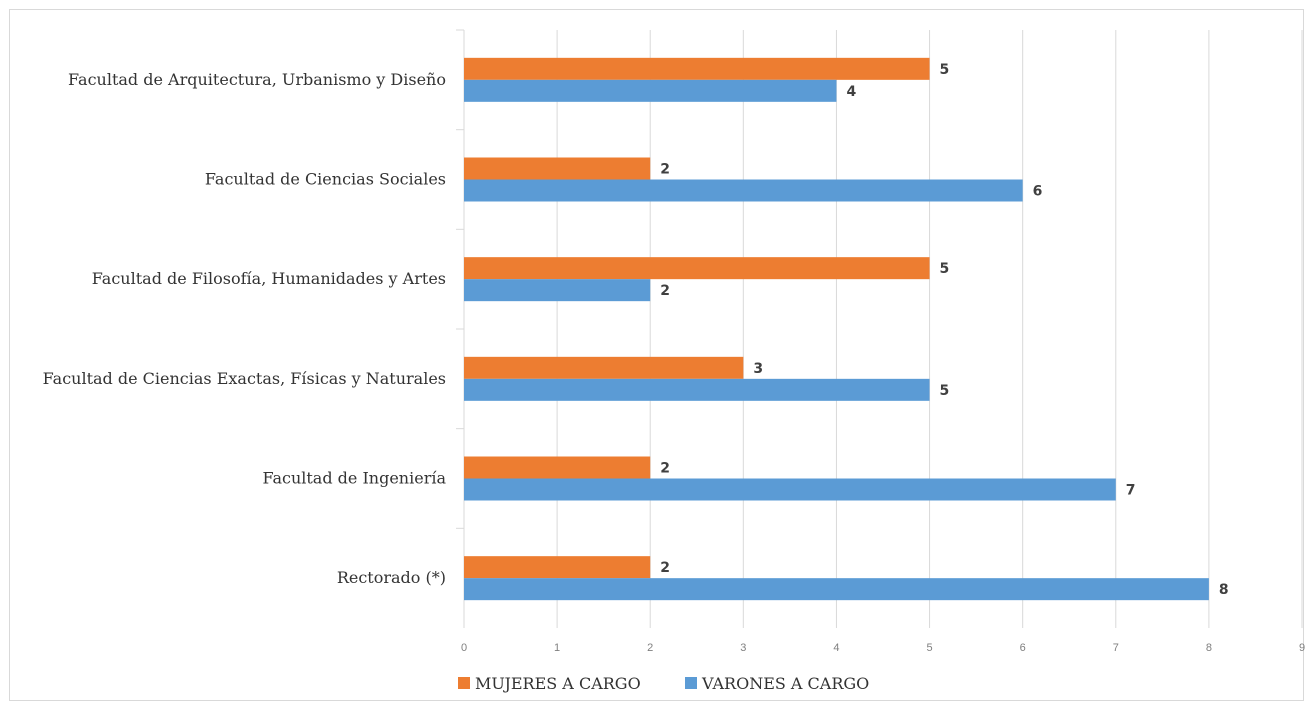  Describe the element at coordinates (665, 291) in the screenshot. I see `data-label-varones: 2` at that location.